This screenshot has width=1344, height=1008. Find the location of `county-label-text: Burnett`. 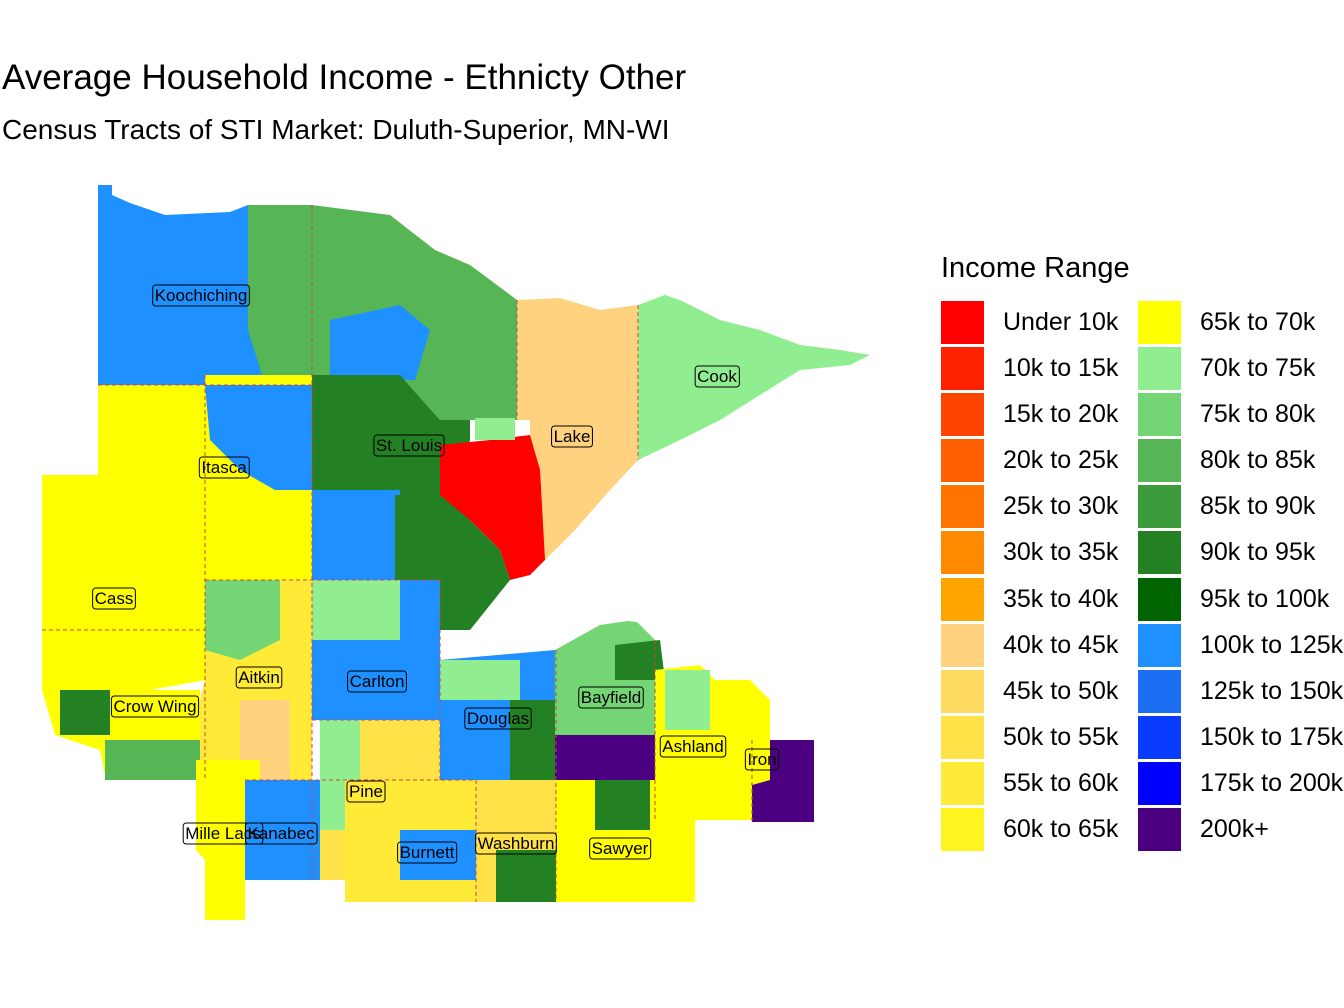

county-label-text: Burnett is located at coordinates (427, 852).